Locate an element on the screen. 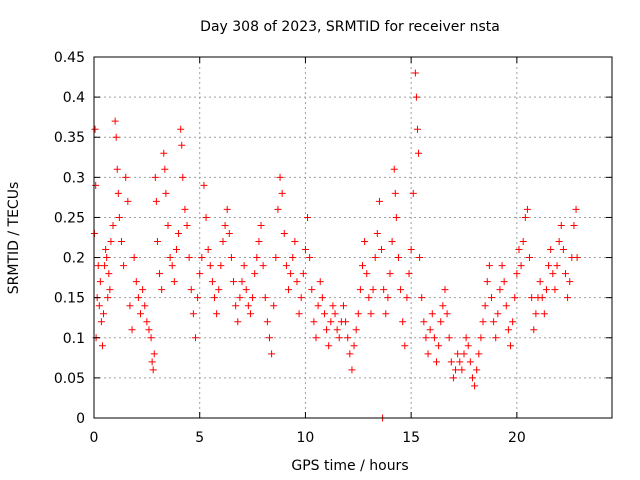  x-tick-label: 10 is located at coordinates (306, 438).